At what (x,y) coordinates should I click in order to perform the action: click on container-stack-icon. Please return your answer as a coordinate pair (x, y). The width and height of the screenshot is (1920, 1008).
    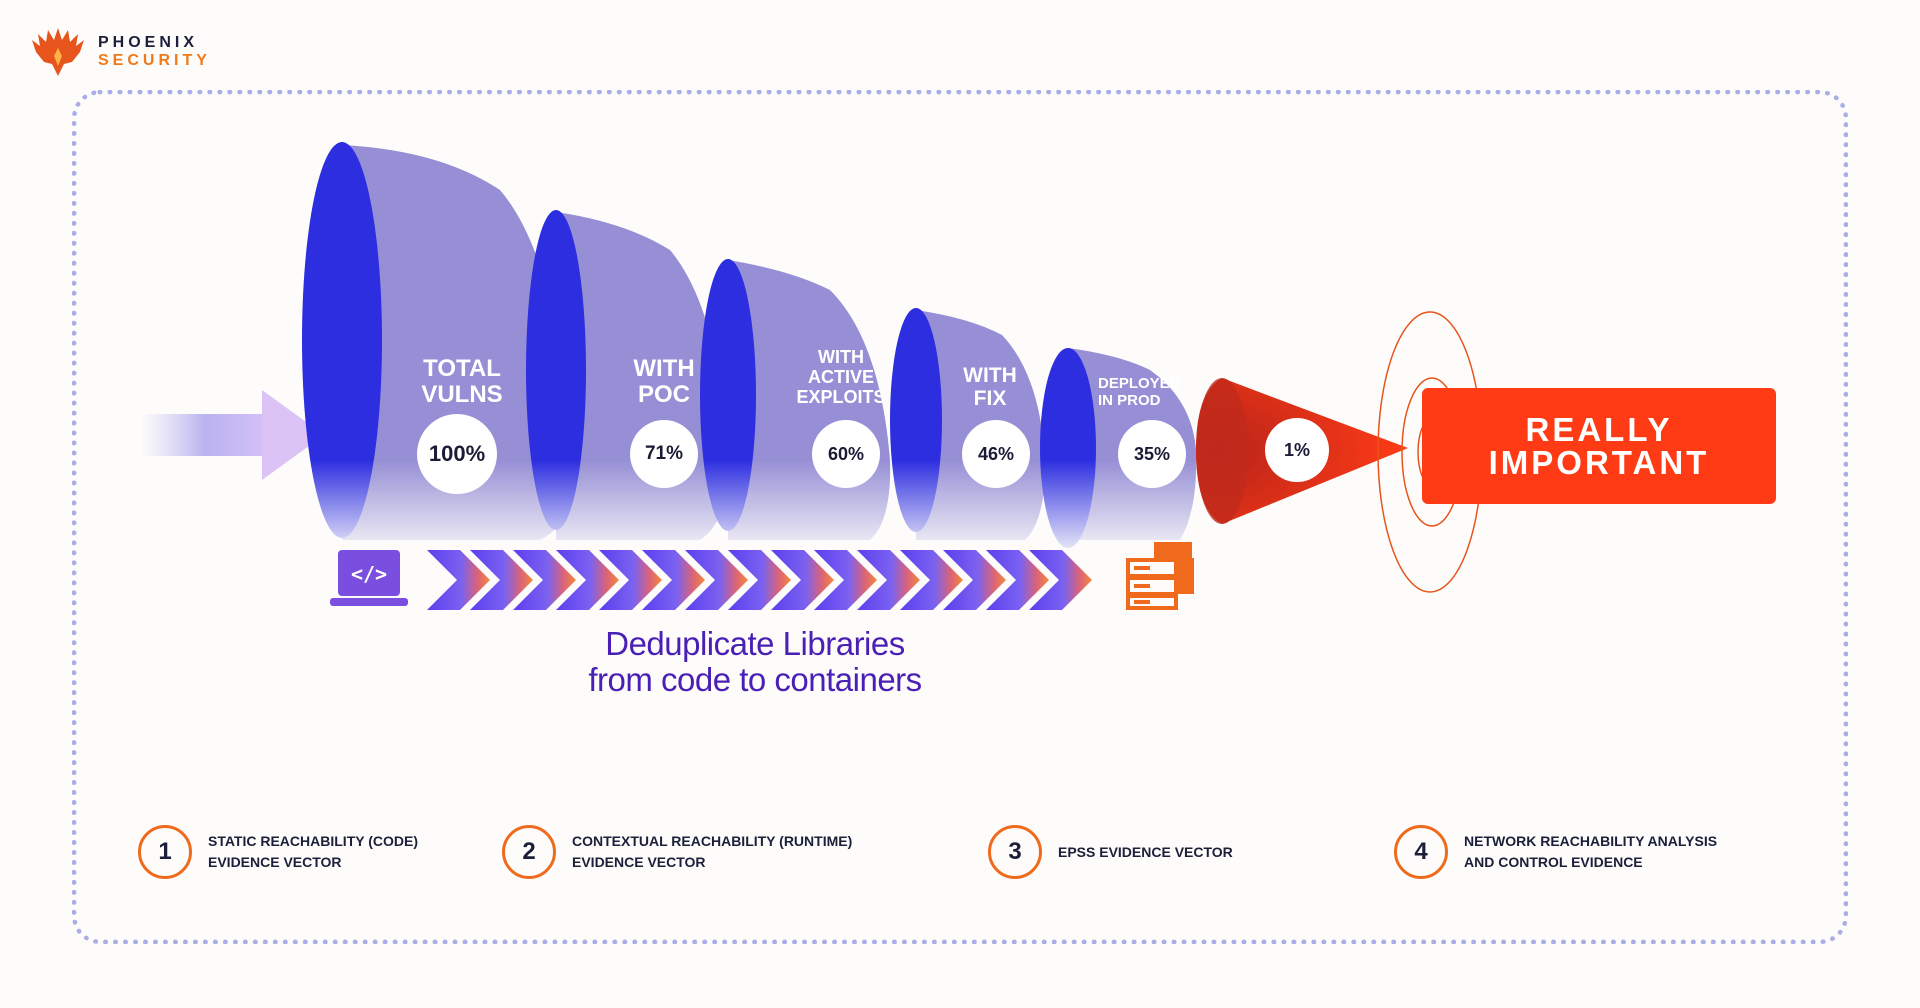
    Looking at the image, I should click on (1160, 576).